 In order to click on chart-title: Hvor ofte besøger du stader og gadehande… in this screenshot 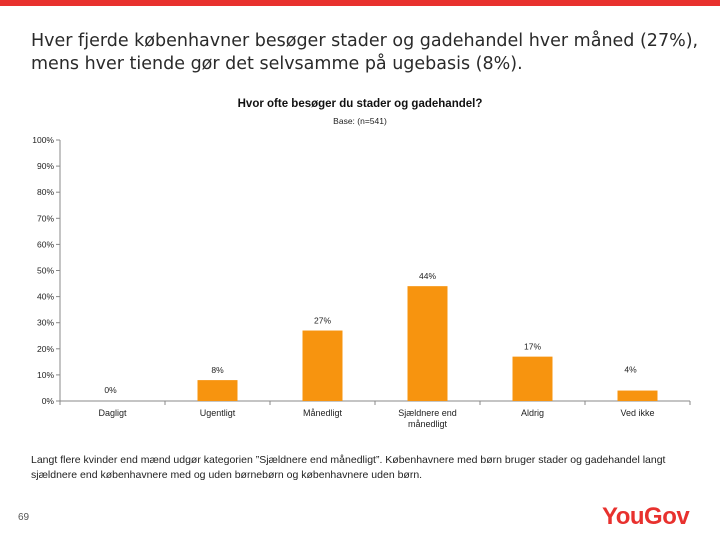, I will do `click(360, 104)`.